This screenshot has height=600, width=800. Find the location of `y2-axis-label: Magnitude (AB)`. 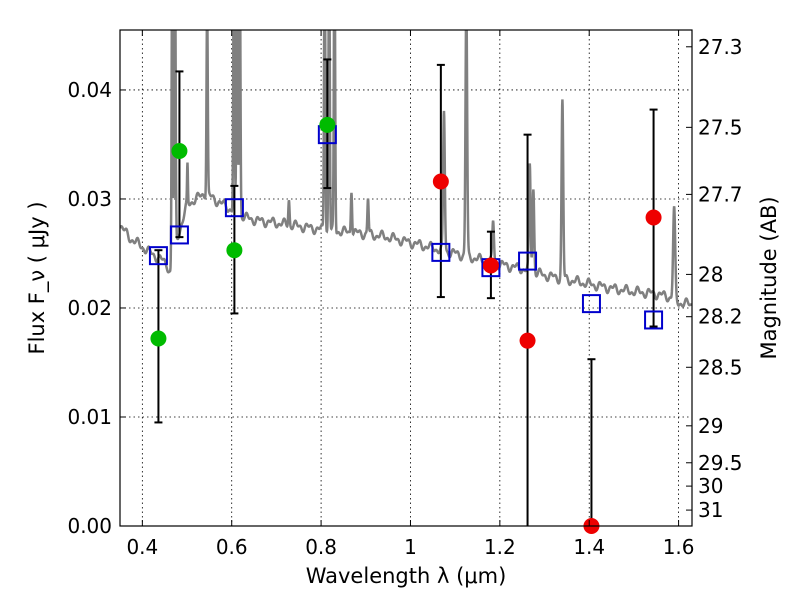

y2-axis-label: Magnitude (AB) is located at coordinates (769, 277).